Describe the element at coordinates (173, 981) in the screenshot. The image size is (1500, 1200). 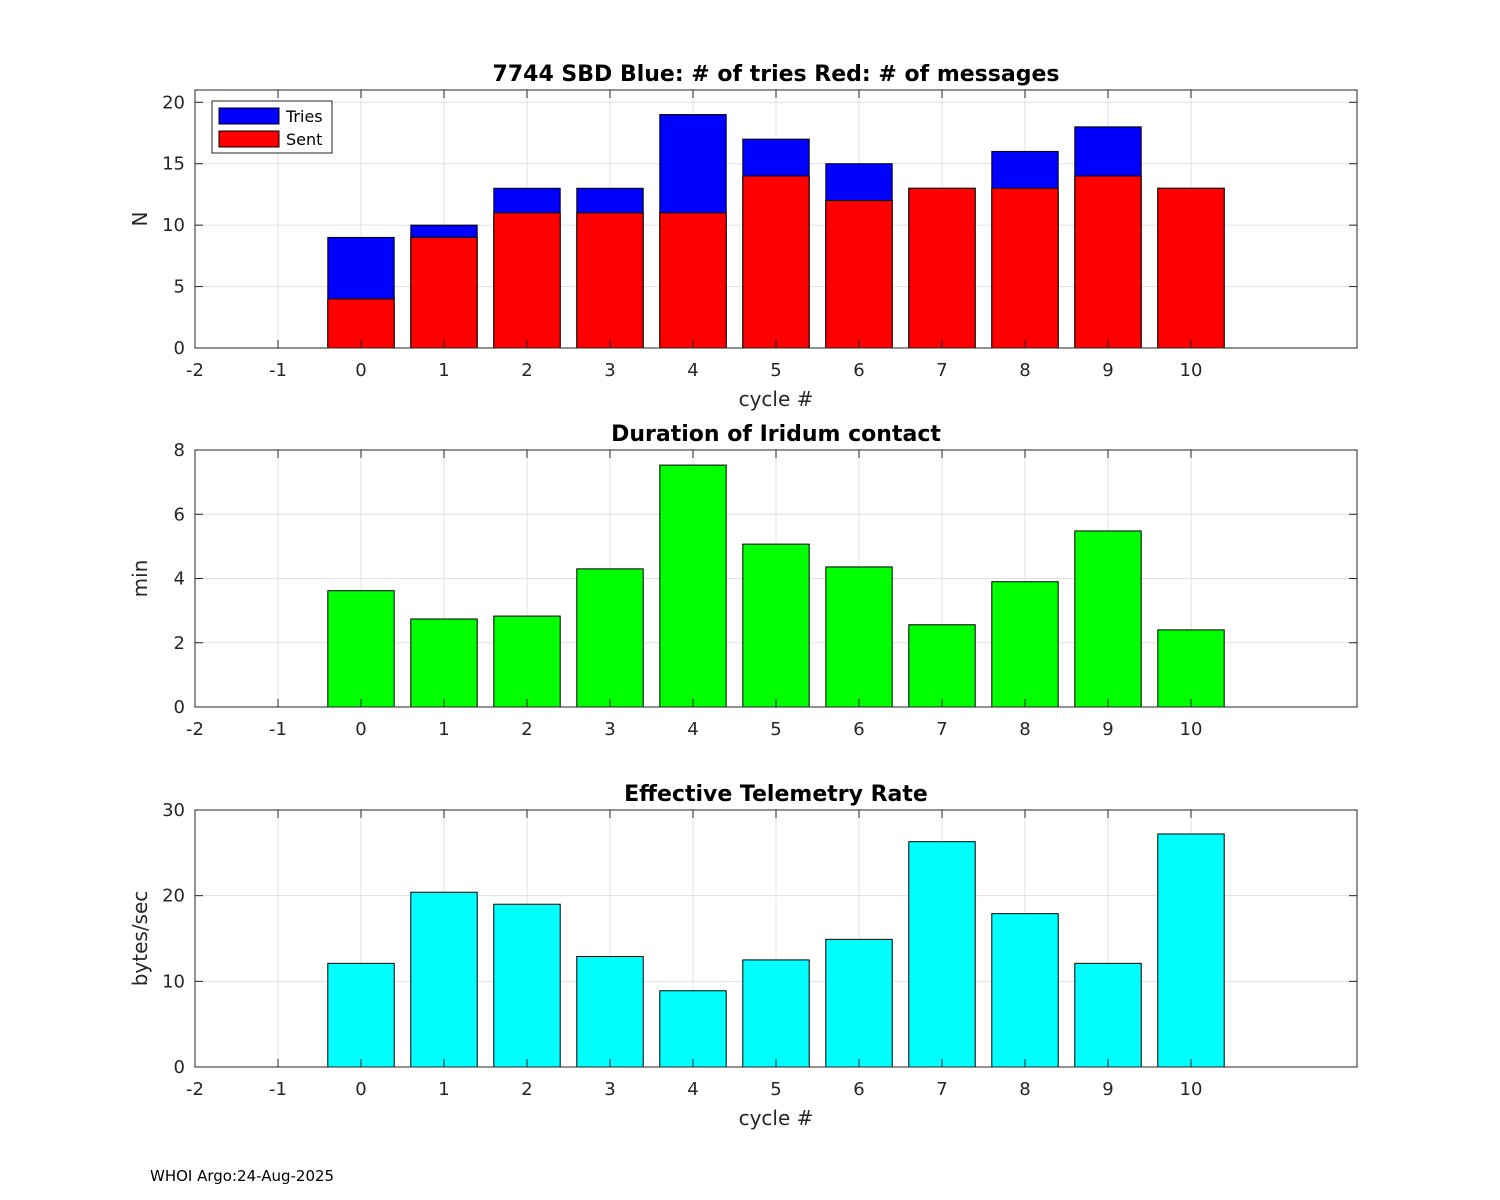
I see `y-tick-label: 10` at that location.